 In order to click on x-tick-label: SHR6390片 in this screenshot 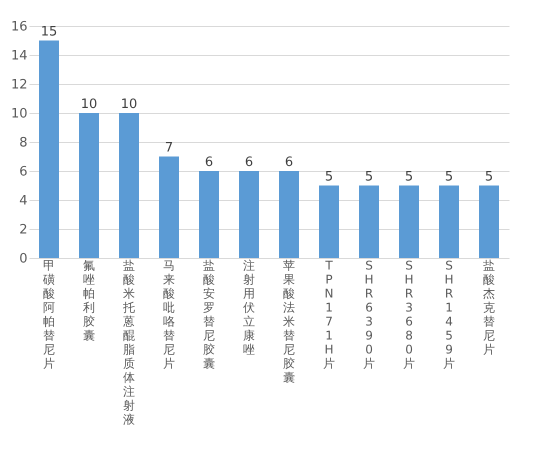, I will do `click(369, 314)`.